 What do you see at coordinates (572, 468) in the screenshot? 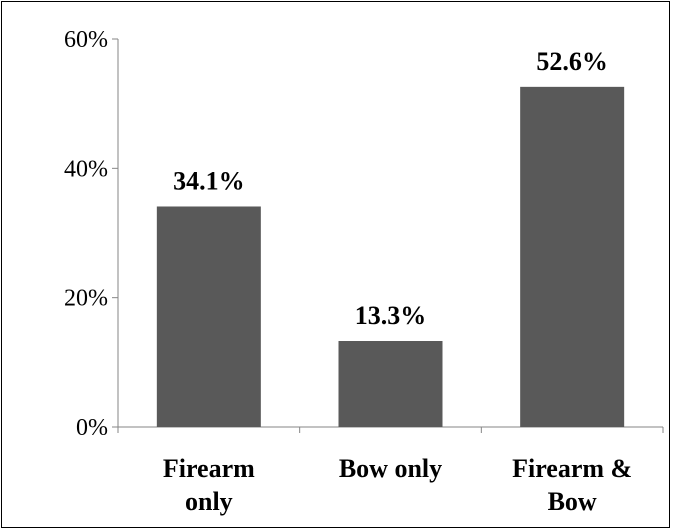
I see `x-category-label: Firearm &` at bounding box center [572, 468].